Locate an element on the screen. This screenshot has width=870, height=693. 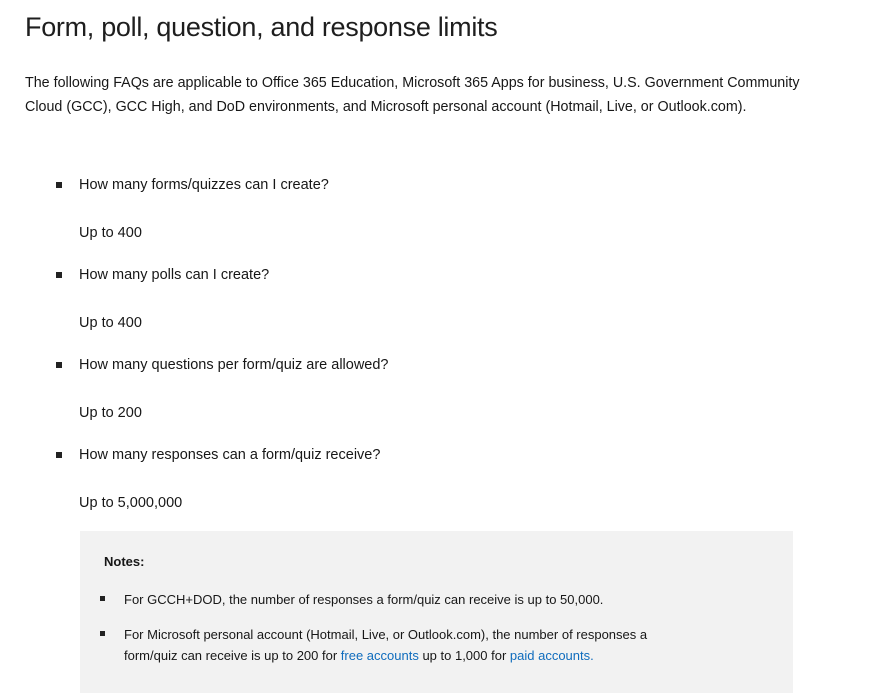
note-text: up to 1,000 for is located at coordinates (464, 655).